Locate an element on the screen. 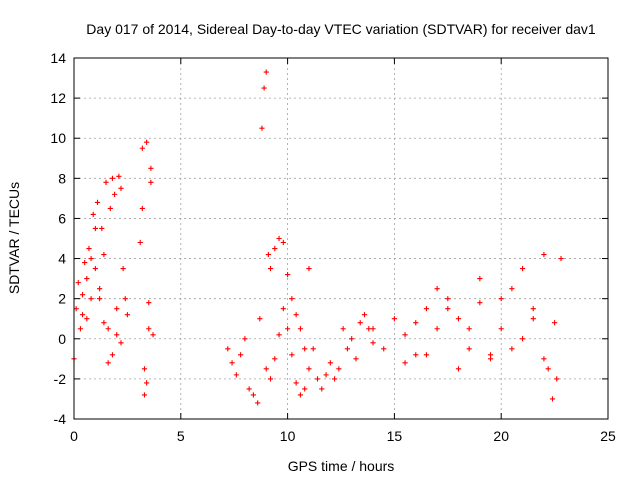 This screenshot has width=640, height=480. y-tick-label: 12 is located at coordinates (58, 98).